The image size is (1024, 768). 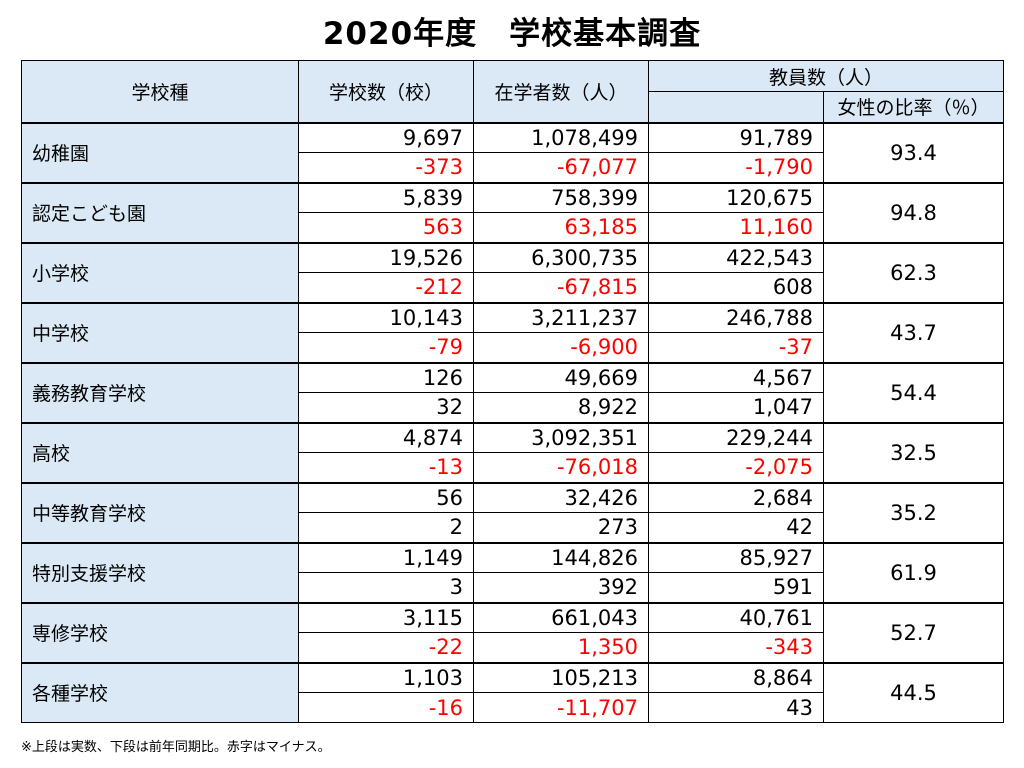 What do you see at coordinates (386, 287) in the screenshot?
I see `schools-diff-value: -212` at bounding box center [386, 287].